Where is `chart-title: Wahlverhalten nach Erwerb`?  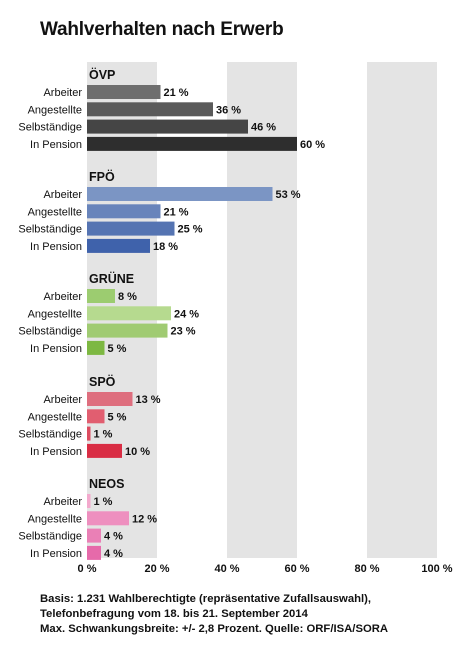
chart-title: Wahlverhalten nach Erwerb is located at coordinates (162, 29).